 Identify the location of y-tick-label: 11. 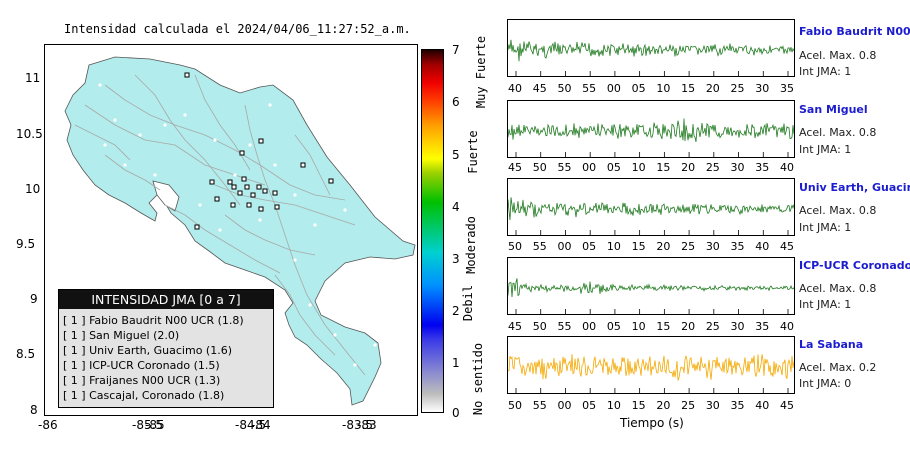
(33, 78).